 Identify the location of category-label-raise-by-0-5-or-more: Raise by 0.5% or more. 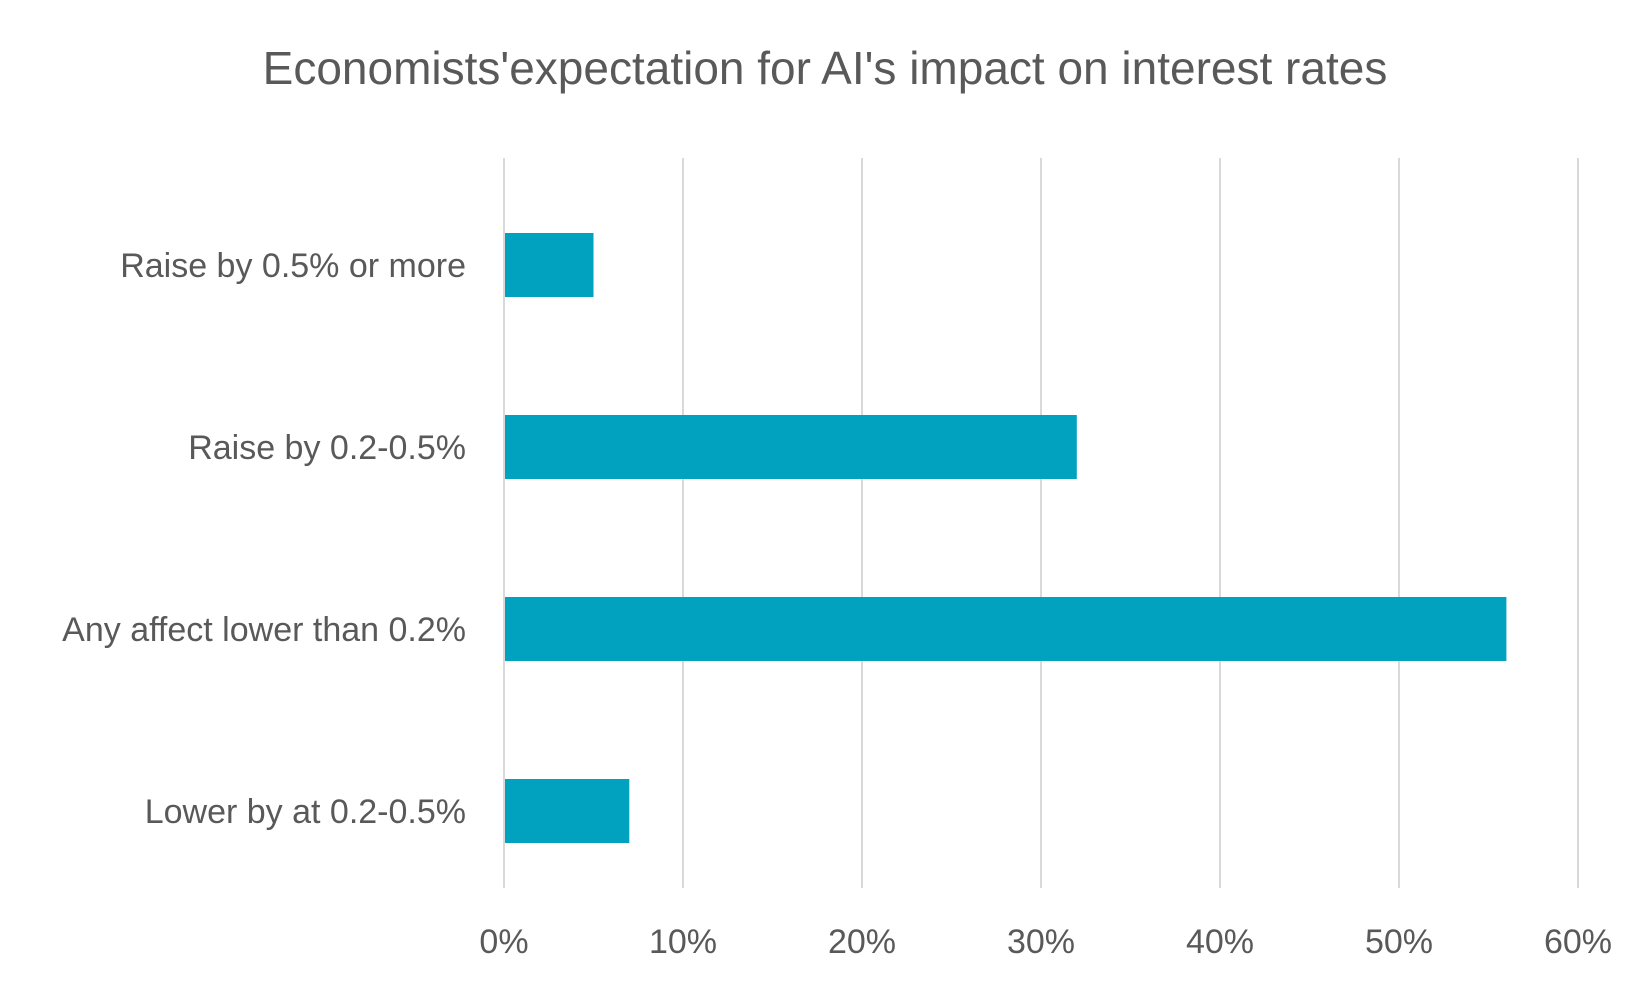
(293, 266).